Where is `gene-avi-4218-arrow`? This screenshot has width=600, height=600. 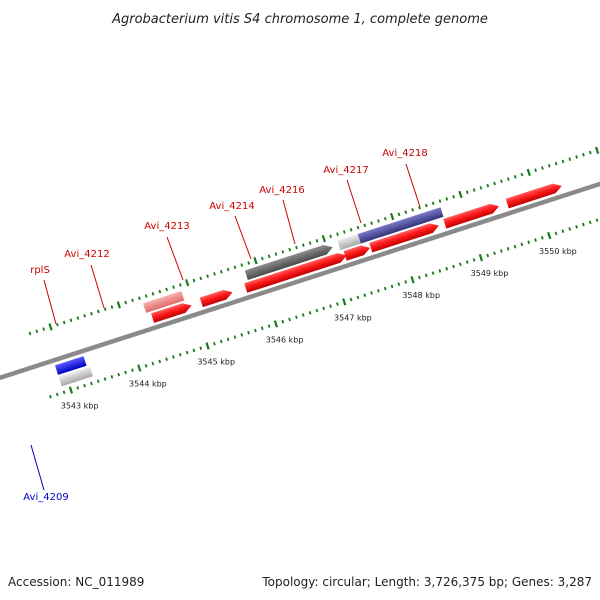
gene-avi-4218-arrow is located at coordinates (534, 195).